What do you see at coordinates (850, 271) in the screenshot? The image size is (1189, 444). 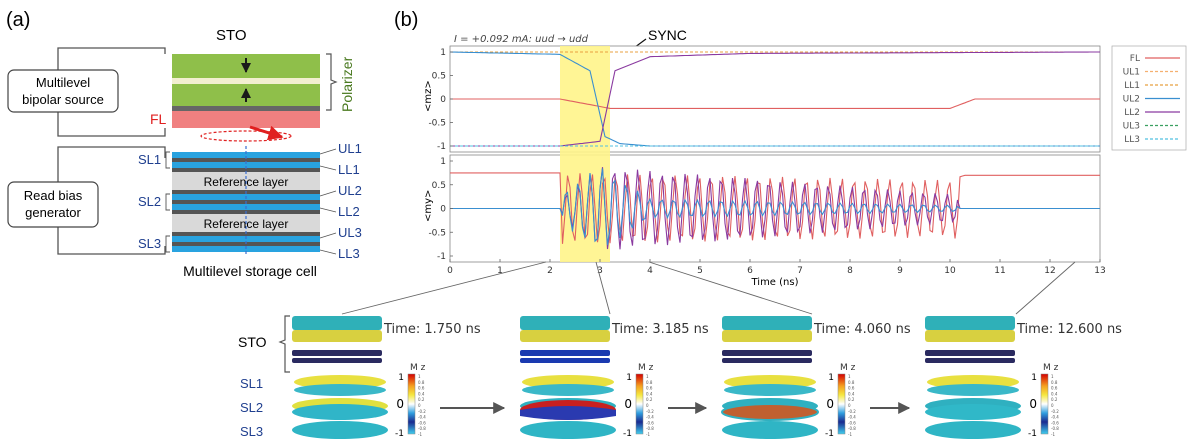 I see `x-tick-label: 8` at bounding box center [850, 271].